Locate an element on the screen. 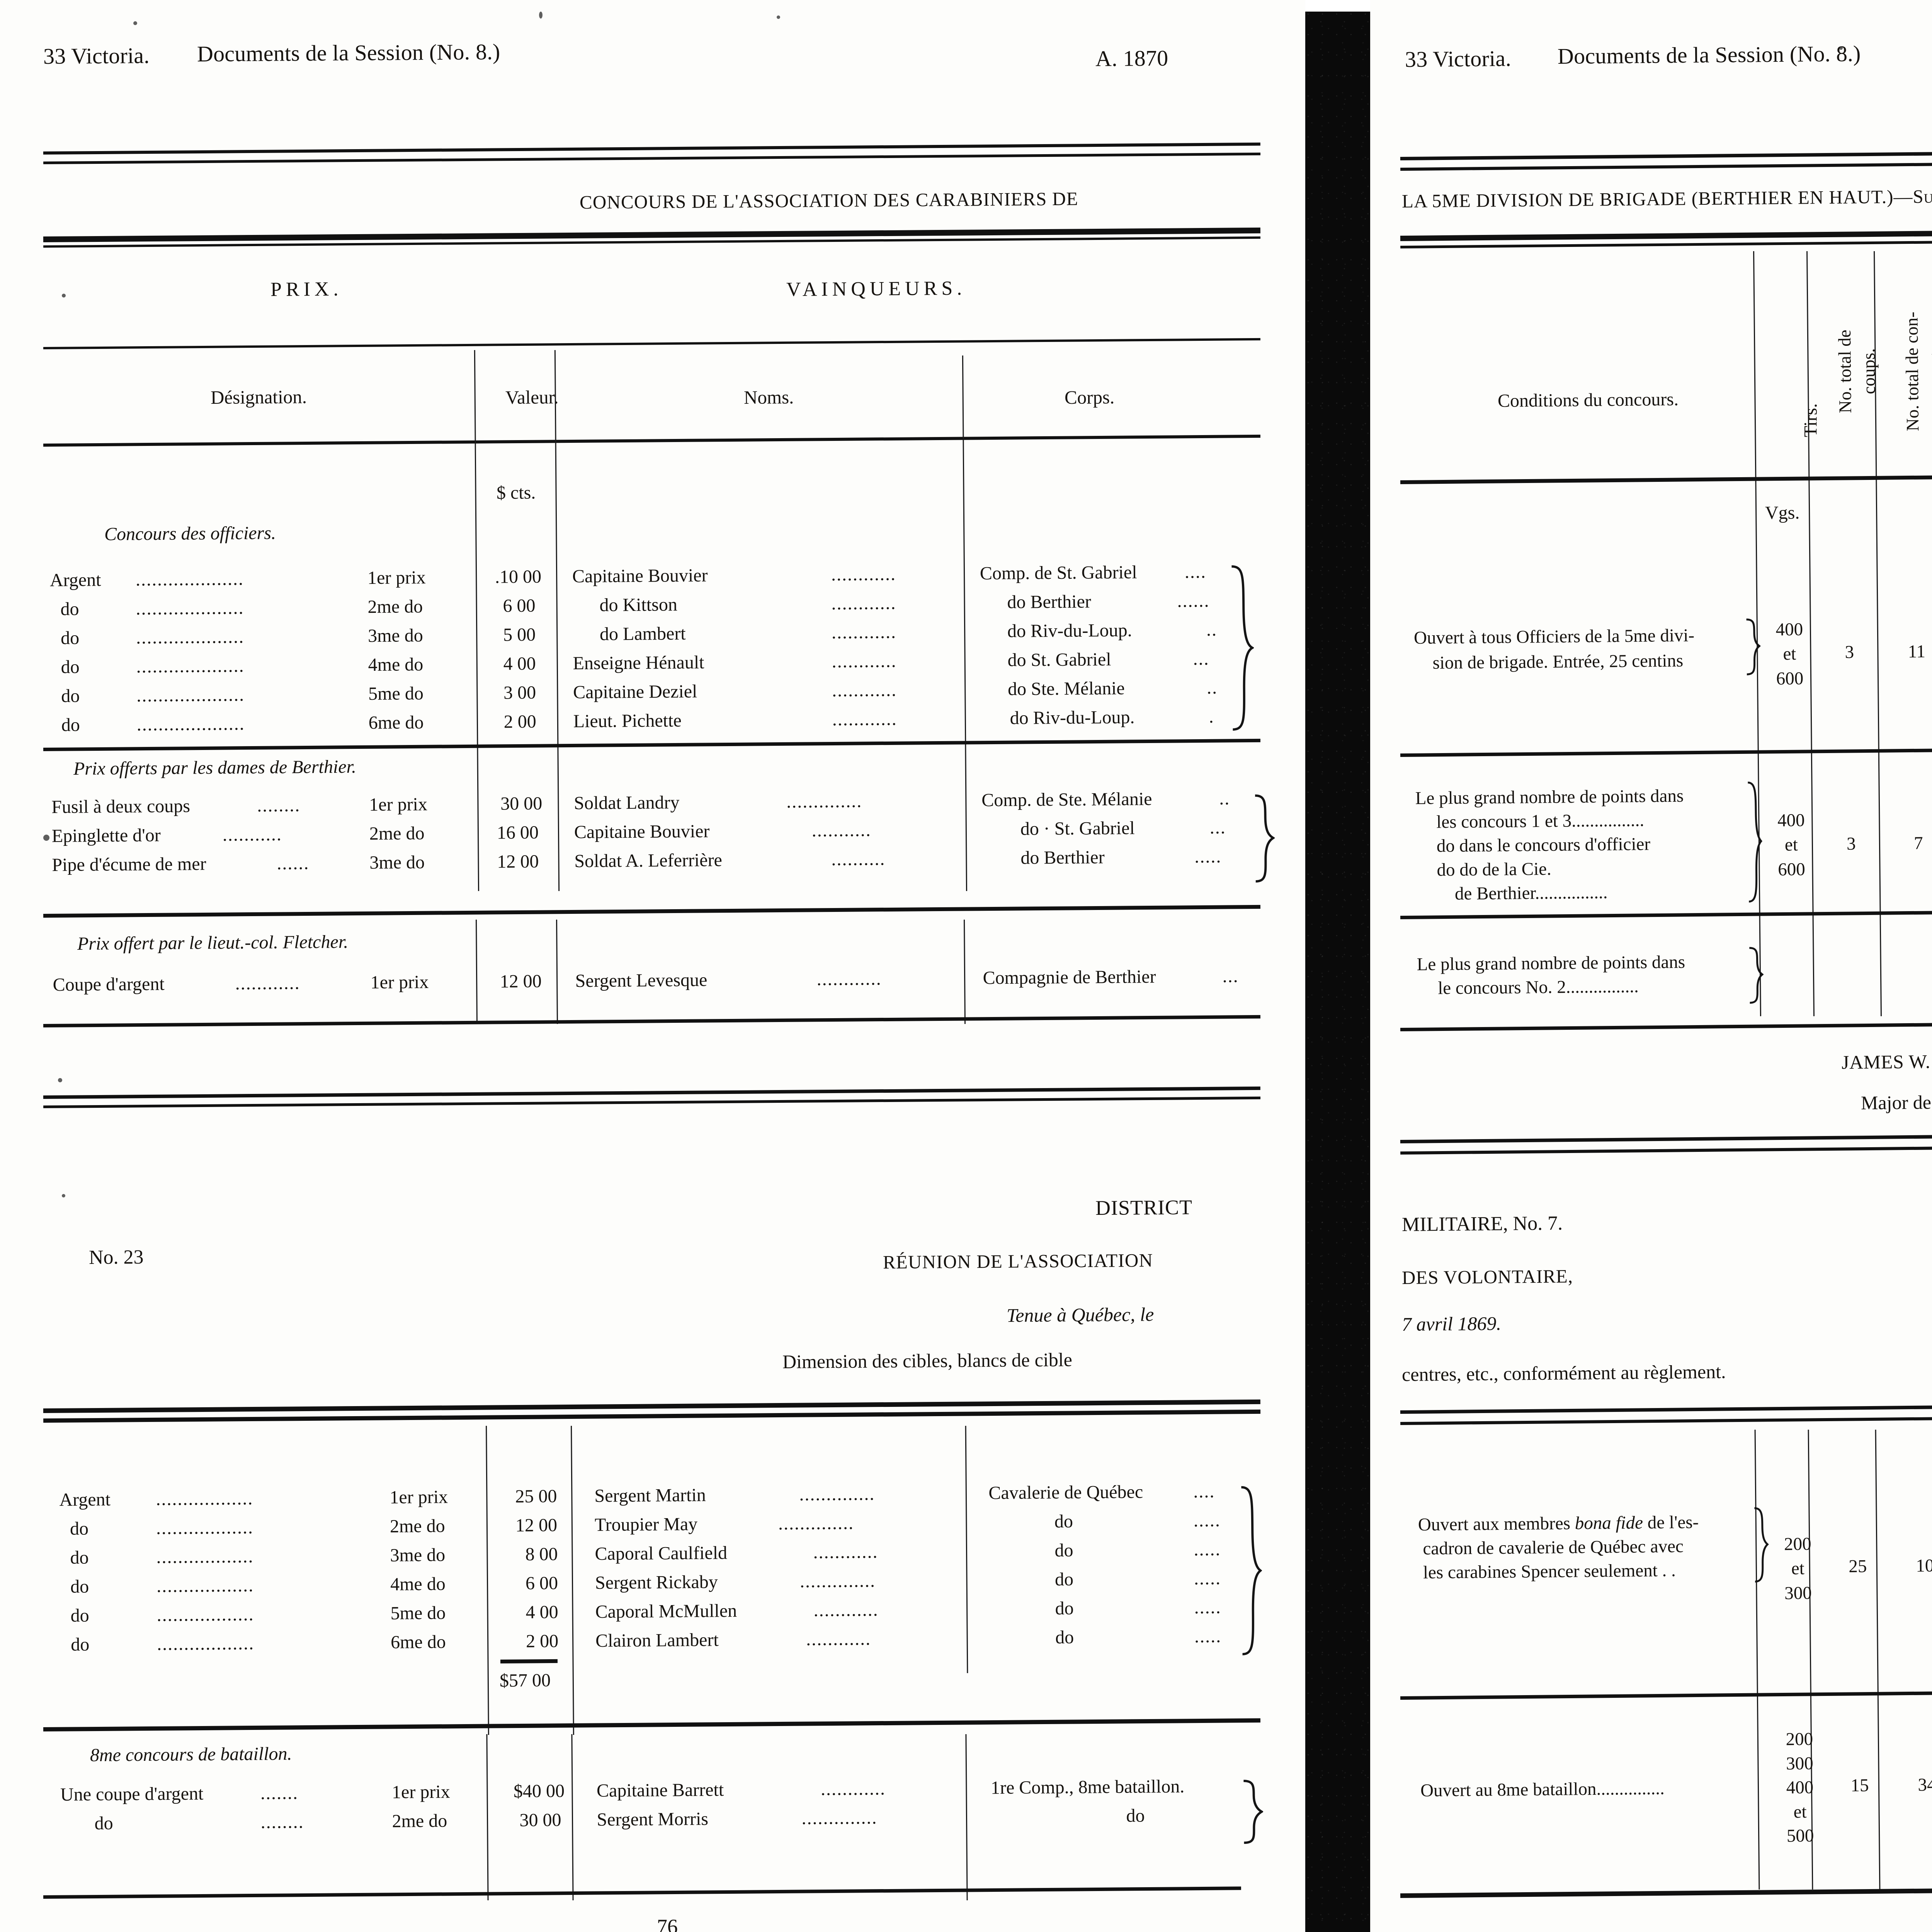 The image size is (1932, 1932). column-header-designation: Désignation. is located at coordinates (259, 397).